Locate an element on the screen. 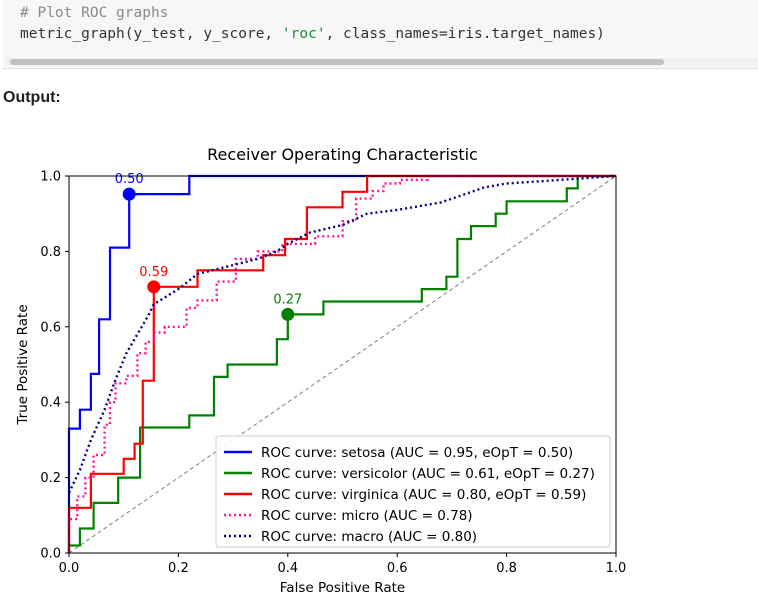 The height and width of the screenshot is (610, 758). legend-box is located at coordinates (413, 491).